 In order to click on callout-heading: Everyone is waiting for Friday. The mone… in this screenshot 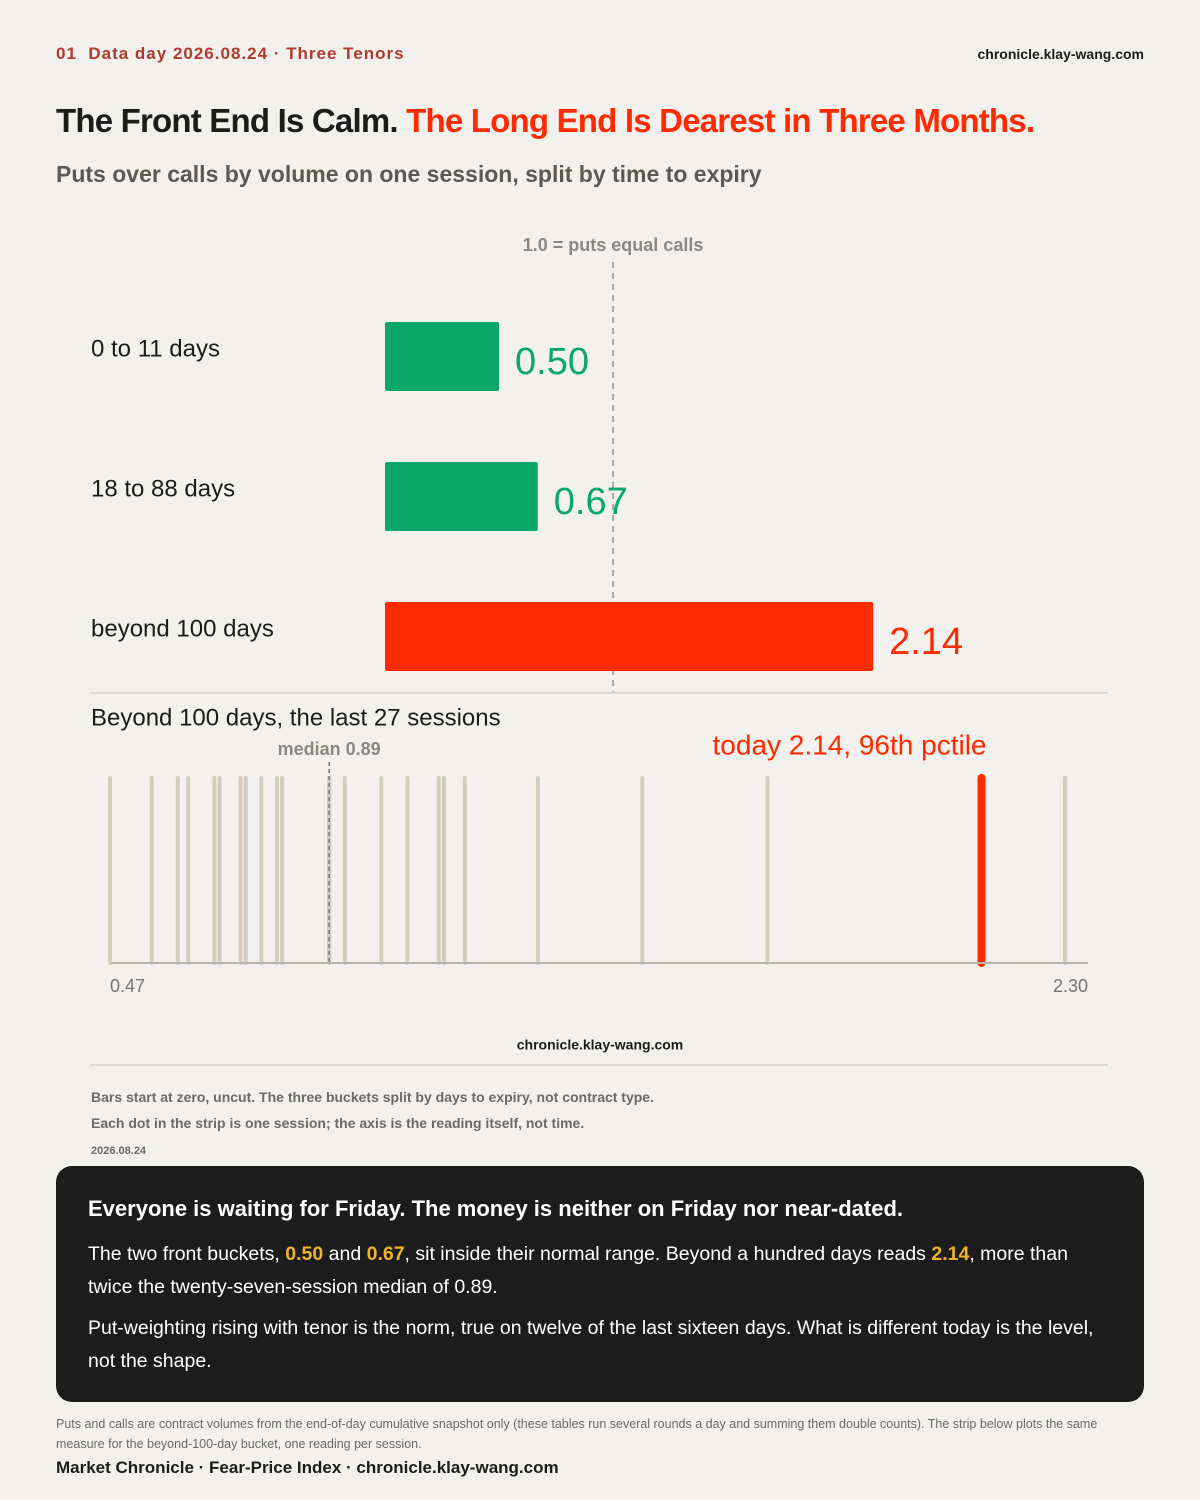, I will do `click(495, 1208)`.